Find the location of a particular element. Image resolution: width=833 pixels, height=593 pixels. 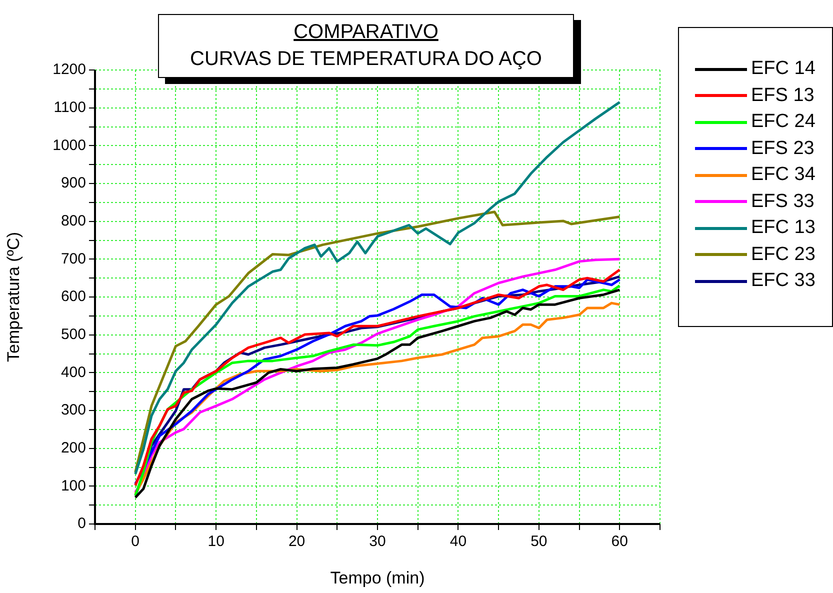

x-tick-label: 0 is located at coordinates (135, 541).